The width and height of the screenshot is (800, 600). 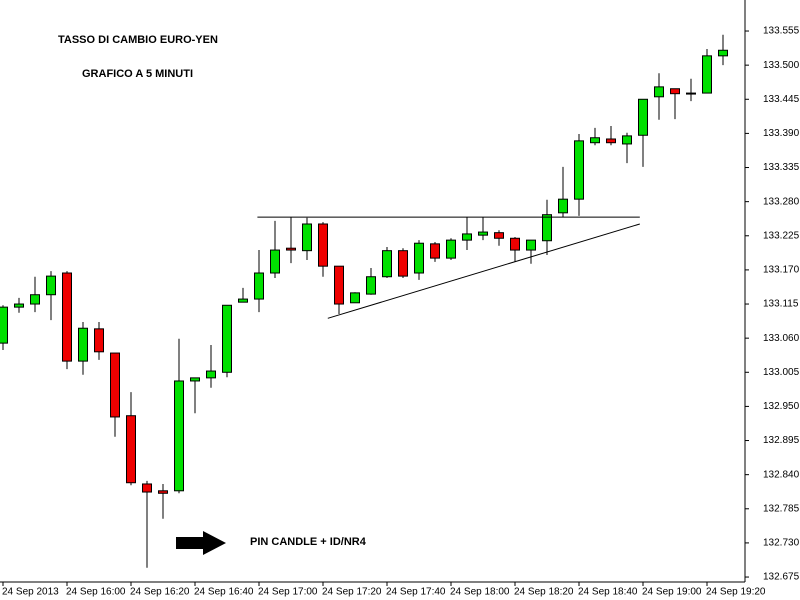 What do you see at coordinates (608, 592) in the screenshot?
I see `x-tick-label: 24 Sep 18:40` at bounding box center [608, 592].